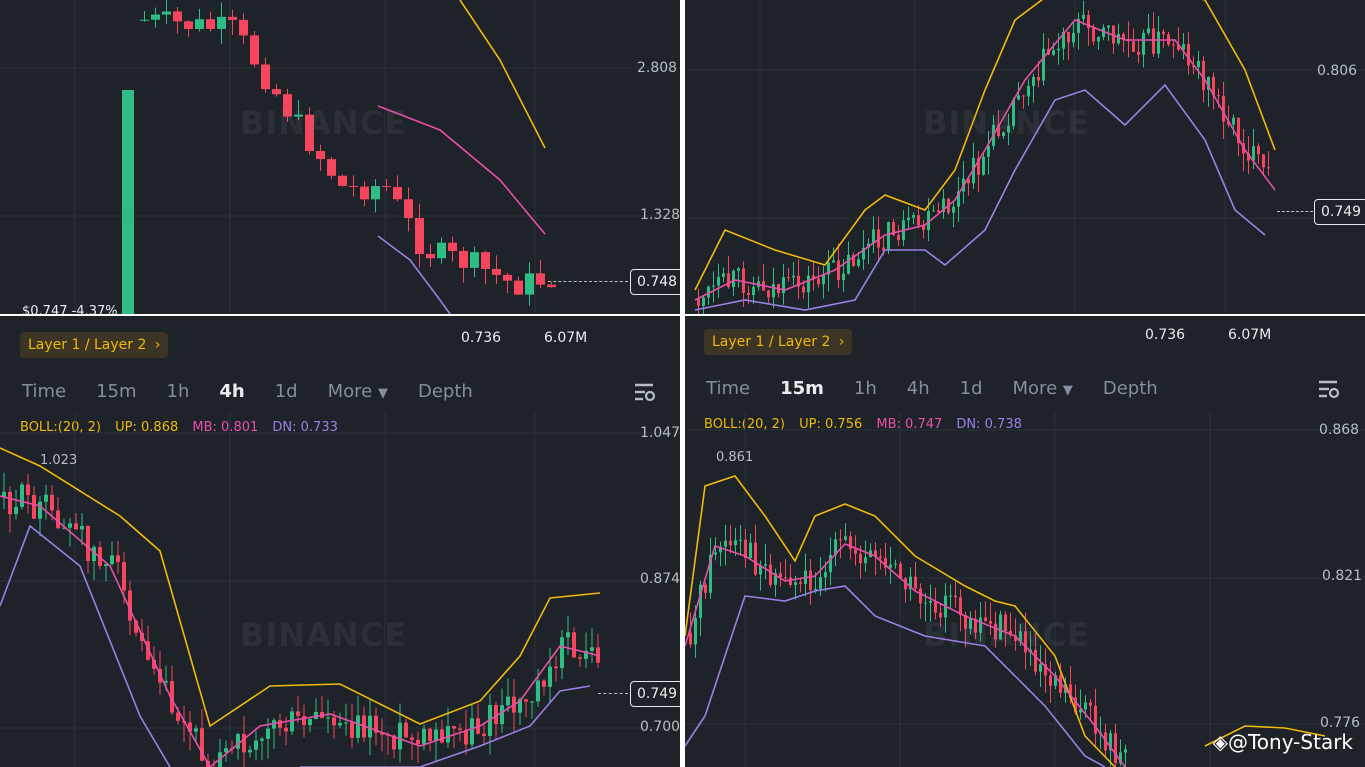  Describe the element at coordinates (414, 274) in the screenshot. I see `boll-lower-line` at that location.